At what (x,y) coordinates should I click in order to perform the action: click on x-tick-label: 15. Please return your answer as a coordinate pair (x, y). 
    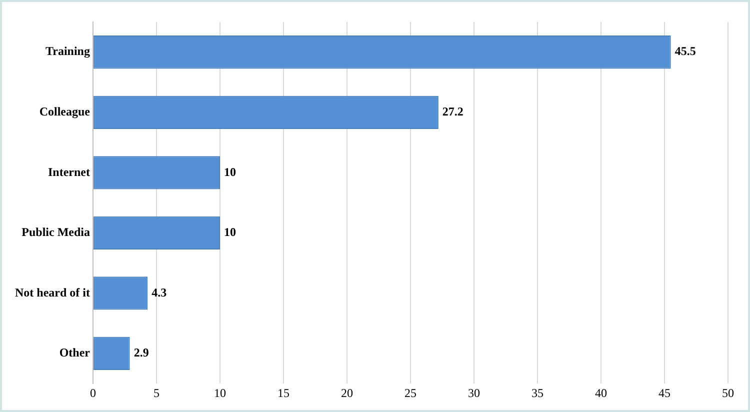
    Looking at the image, I should click on (283, 393).